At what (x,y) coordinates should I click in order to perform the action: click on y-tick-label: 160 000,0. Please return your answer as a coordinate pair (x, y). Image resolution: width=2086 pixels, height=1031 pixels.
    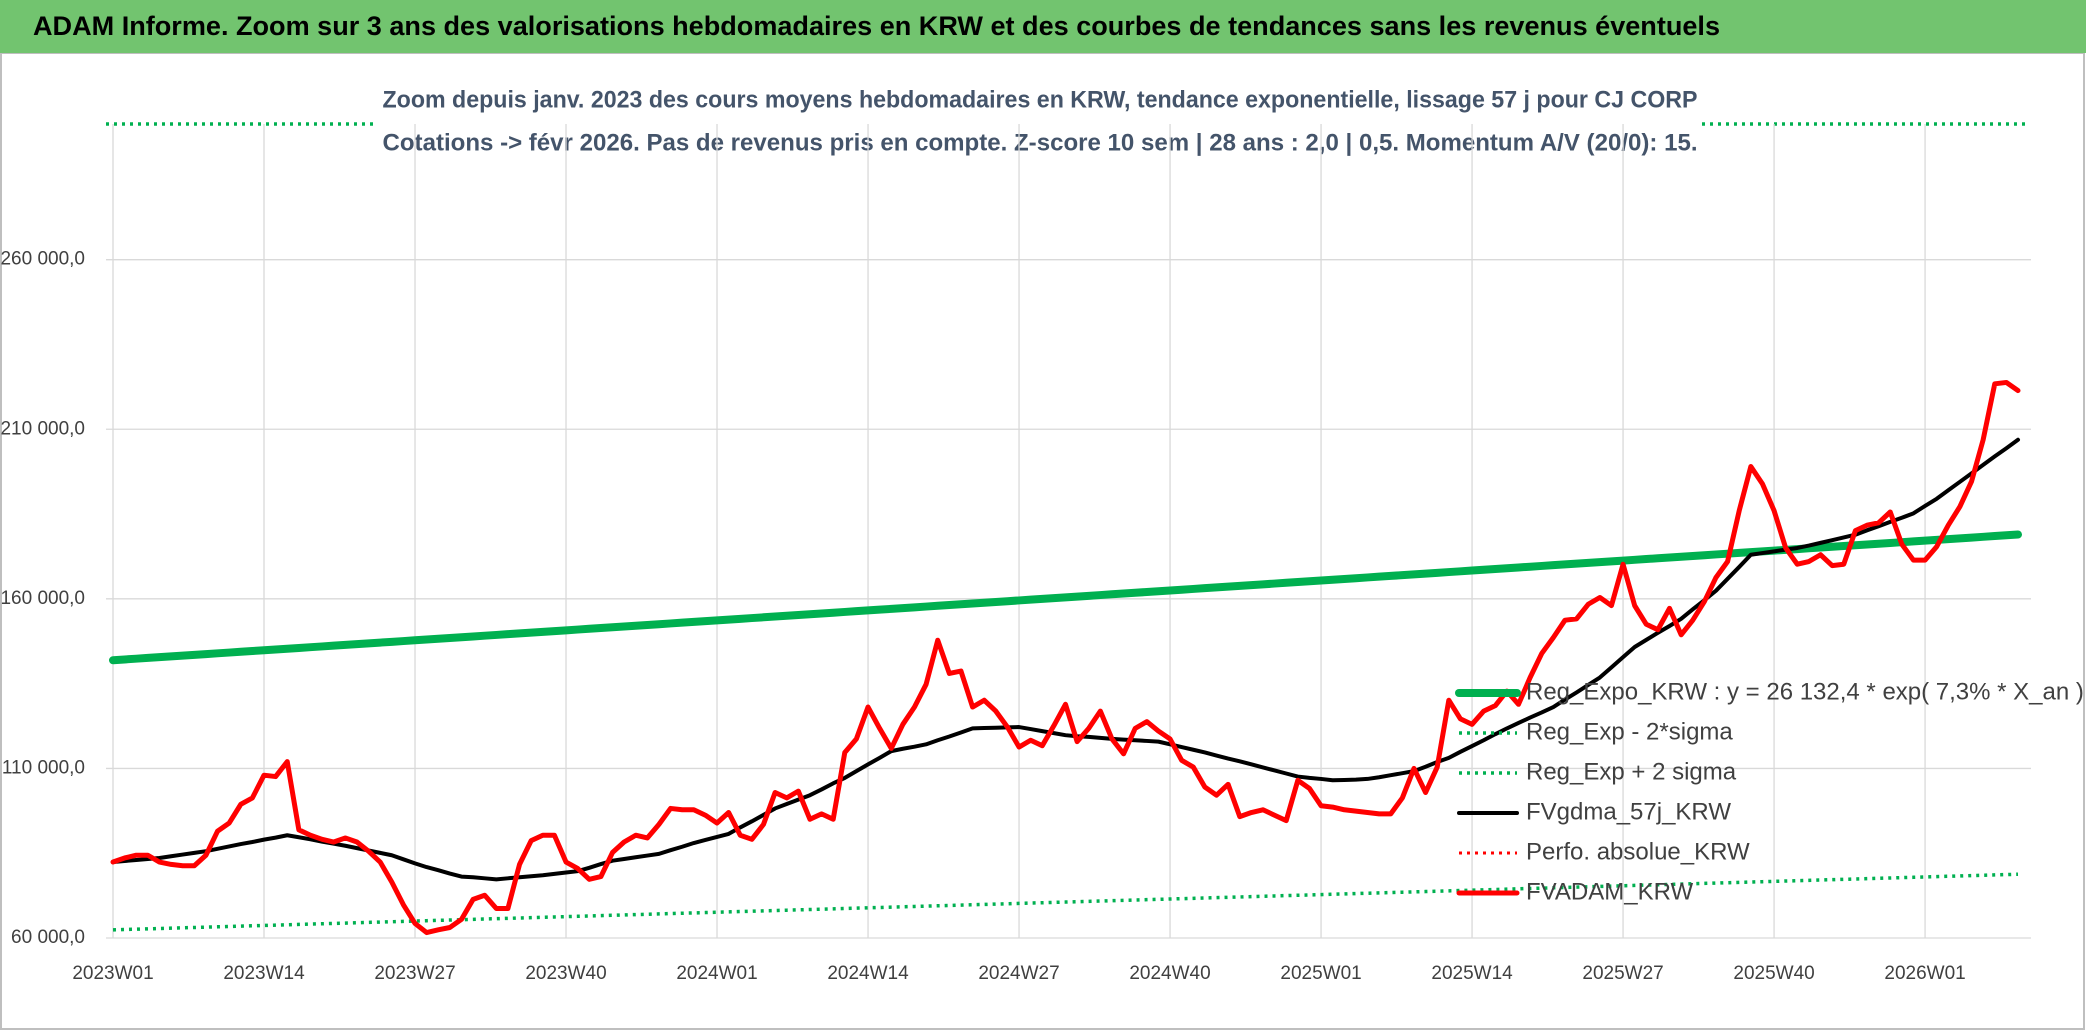
    Looking at the image, I should click on (42, 598).